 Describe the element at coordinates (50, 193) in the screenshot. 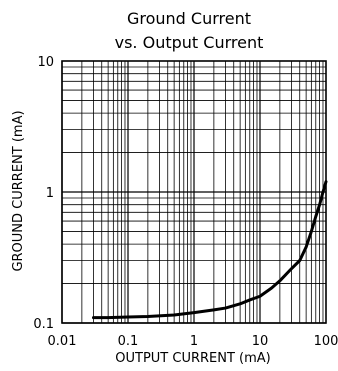

I see `y-tick-label: 1` at that location.